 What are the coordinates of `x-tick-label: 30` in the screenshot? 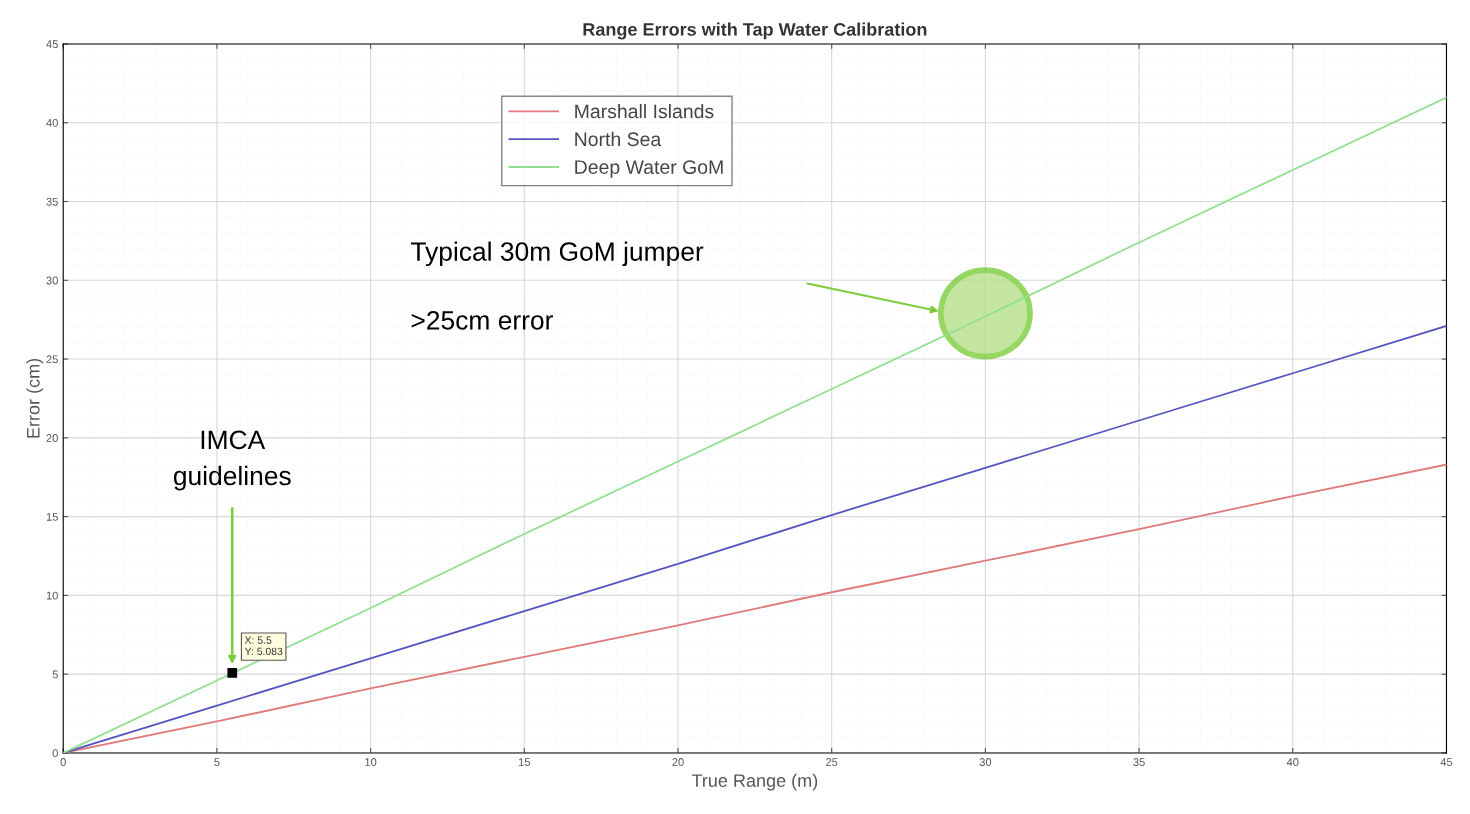 It's located at (985, 762).